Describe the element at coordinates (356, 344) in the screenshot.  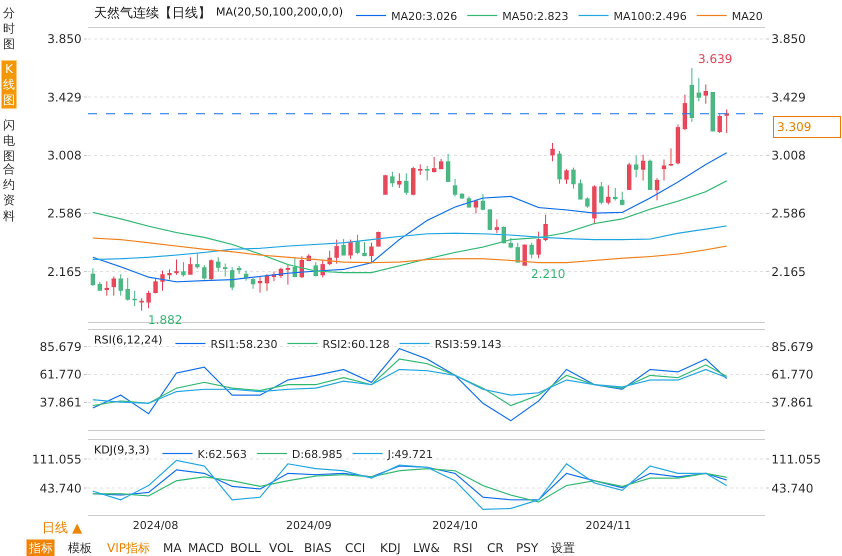
I see `legend-label: RSI2:60.128` at that location.